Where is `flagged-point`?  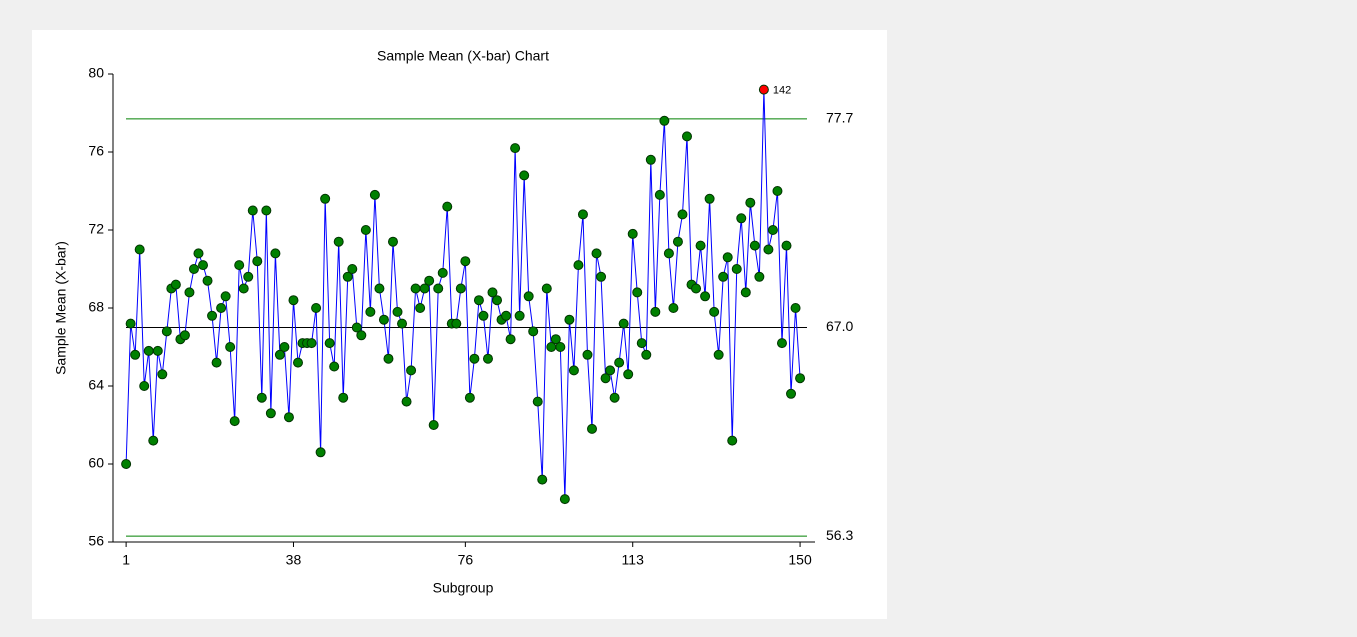
flagged-point is located at coordinates (763, 89).